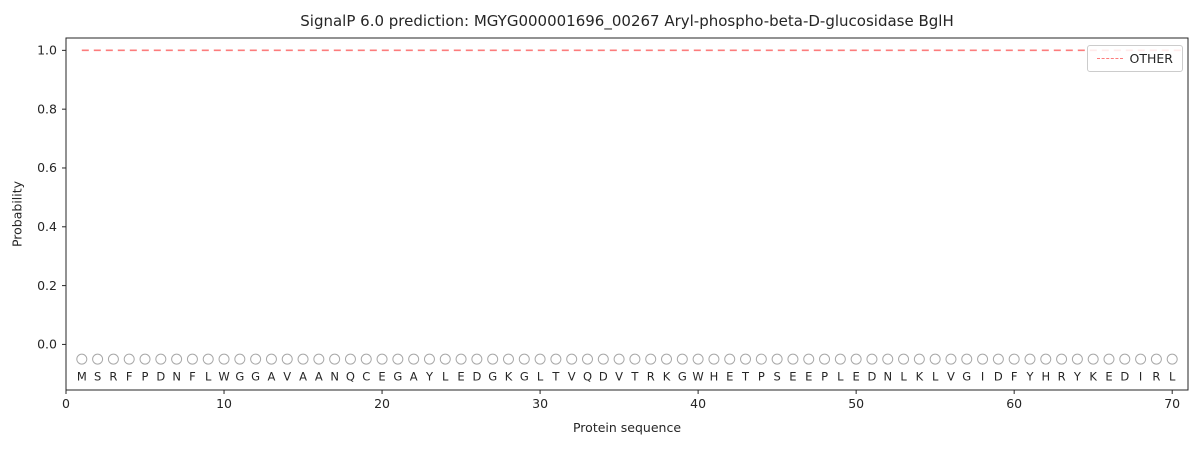 The image size is (1200, 450). What do you see at coordinates (382, 403) in the screenshot?
I see `x-tick-label: 20` at bounding box center [382, 403].